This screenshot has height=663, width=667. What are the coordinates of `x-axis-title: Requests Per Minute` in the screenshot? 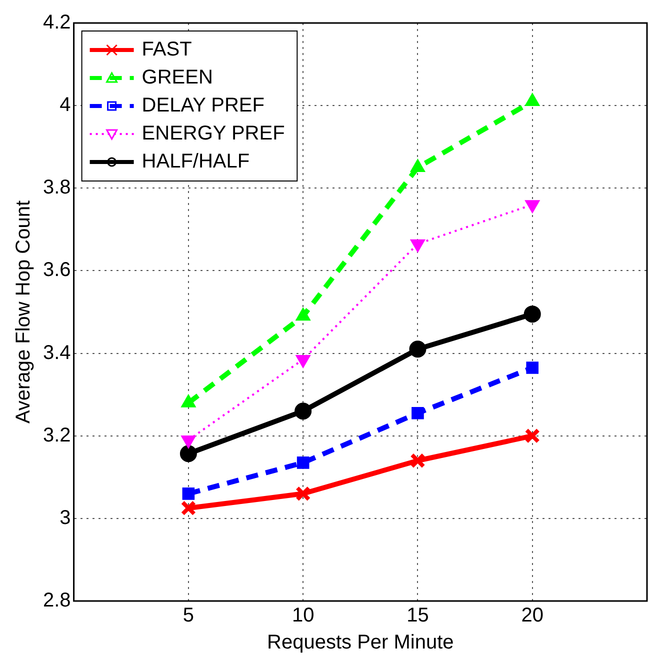 It's located at (360, 643).